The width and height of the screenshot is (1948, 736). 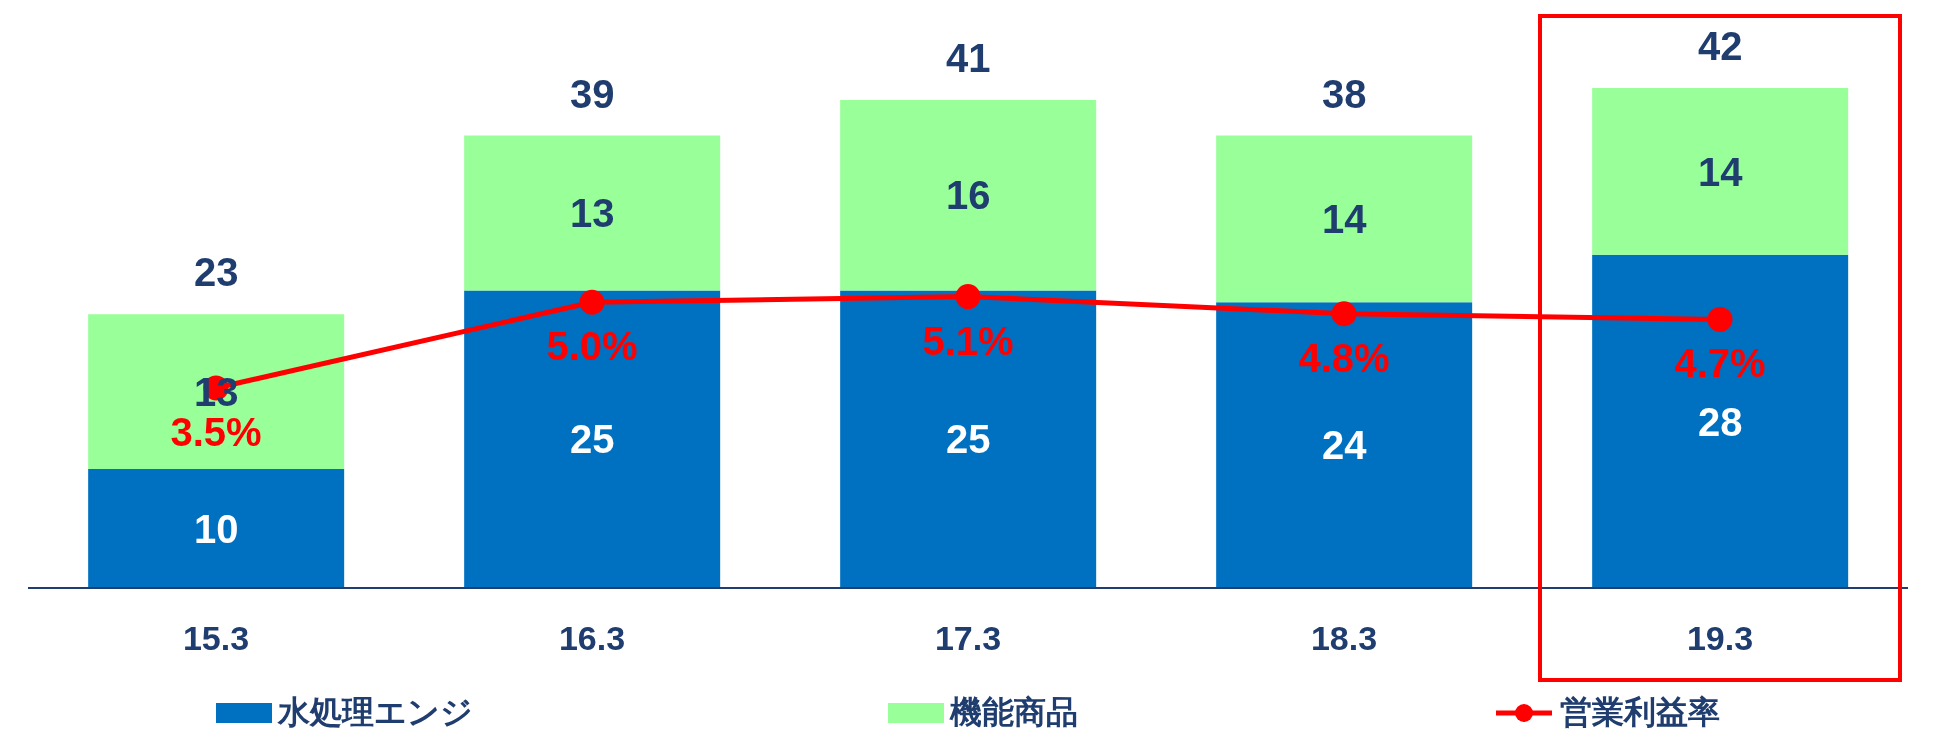 What do you see at coordinates (592, 638) in the screenshot?
I see `x-tick-label: 16.3` at bounding box center [592, 638].